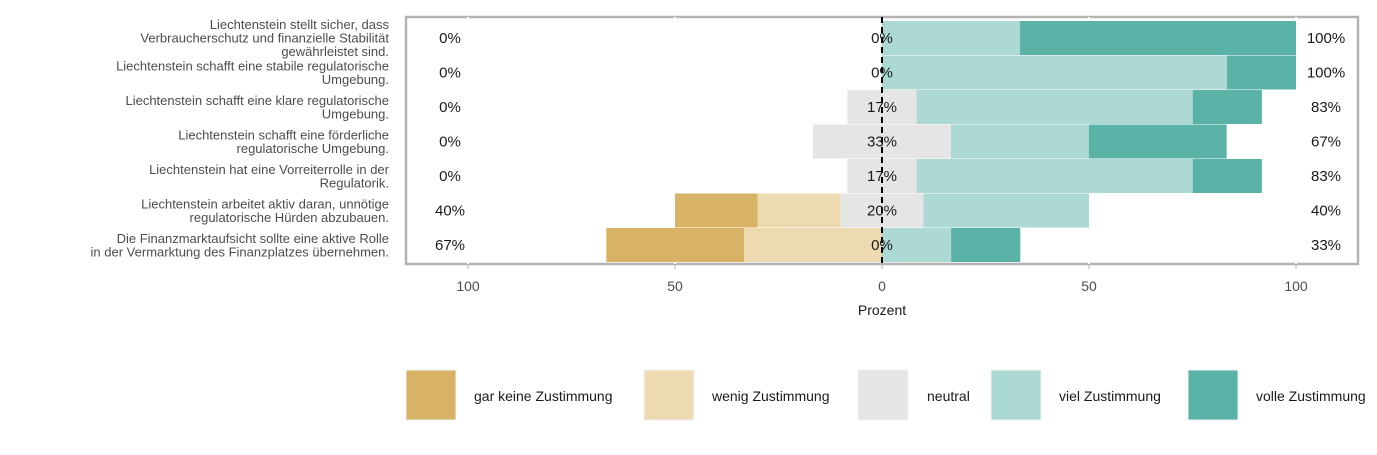  I want to click on y-axis-label: Liechtenstein stellt sicher, dass, so click(300, 24).